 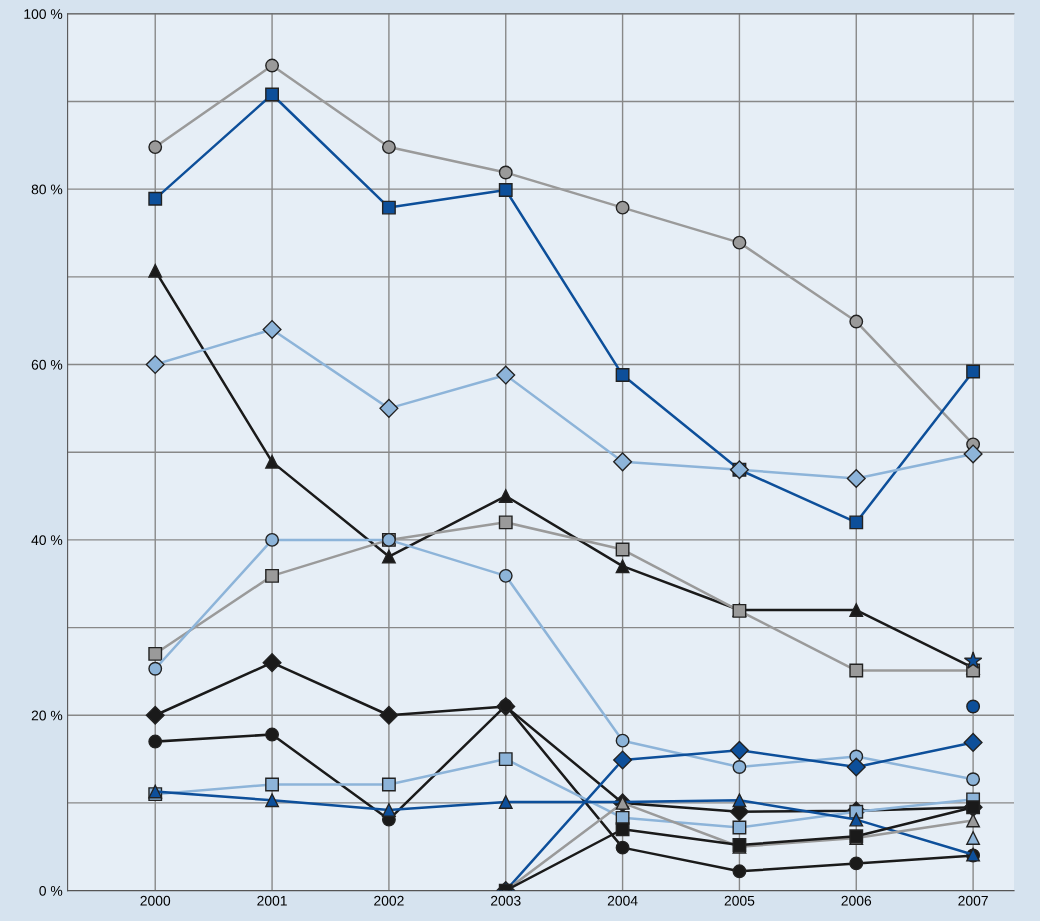 What do you see at coordinates (272, 900) in the screenshot?
I see `x-tick-label: 2001` at bounding box center [272, 900].